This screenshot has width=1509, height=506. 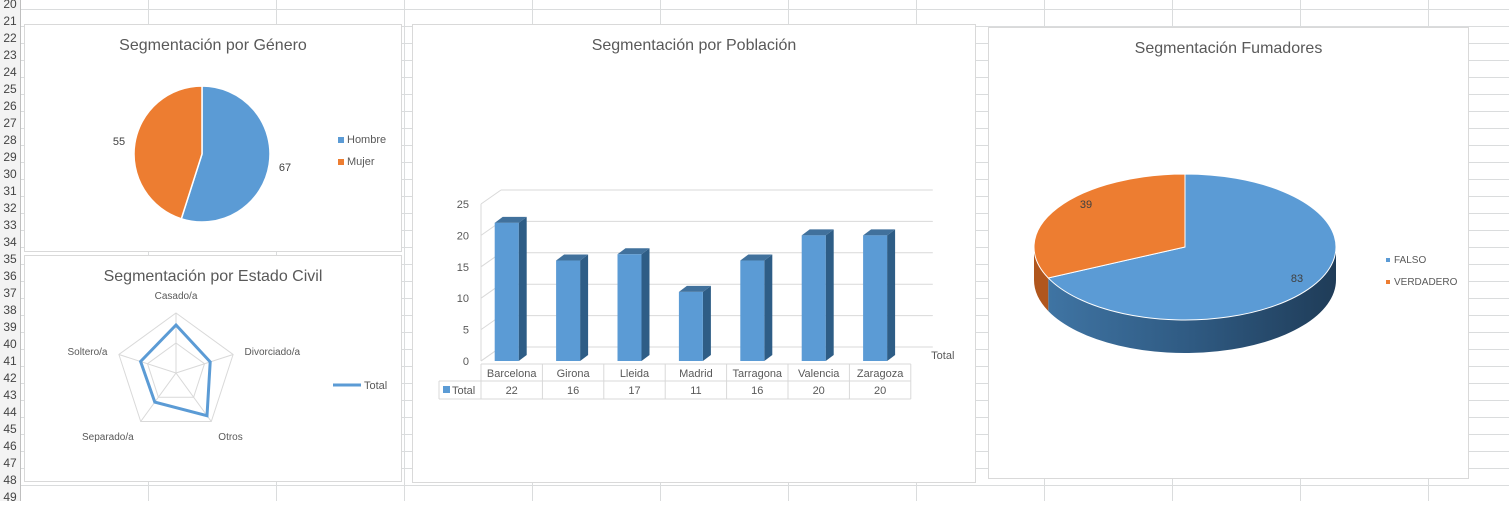 What do you see at coordinates (758, 374) in the screenshot?
I see `x-tick-label: Tarragona` at bounding box center [758, 374].